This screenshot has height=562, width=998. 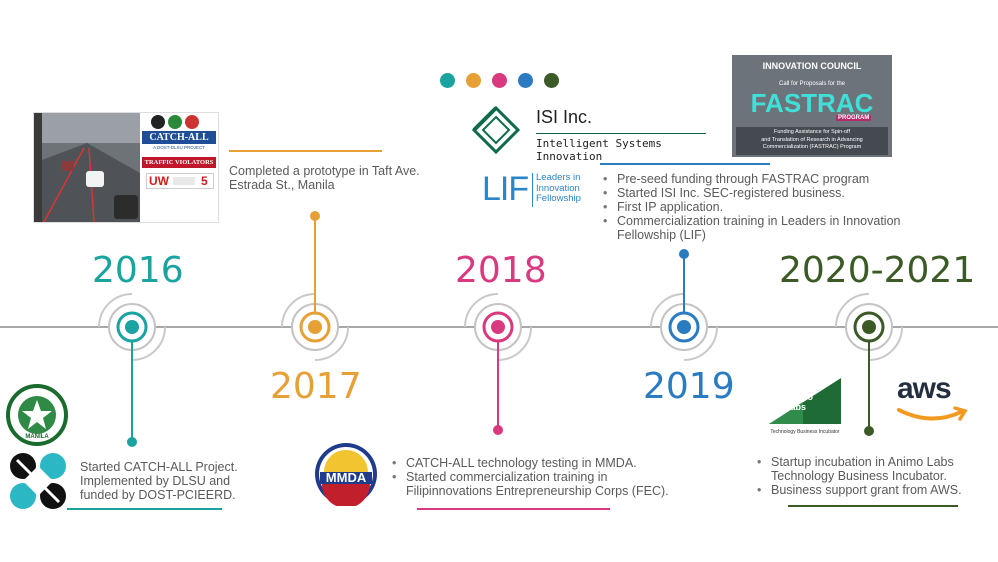 I want to click on palette-dots, so click(x=500, y=81).